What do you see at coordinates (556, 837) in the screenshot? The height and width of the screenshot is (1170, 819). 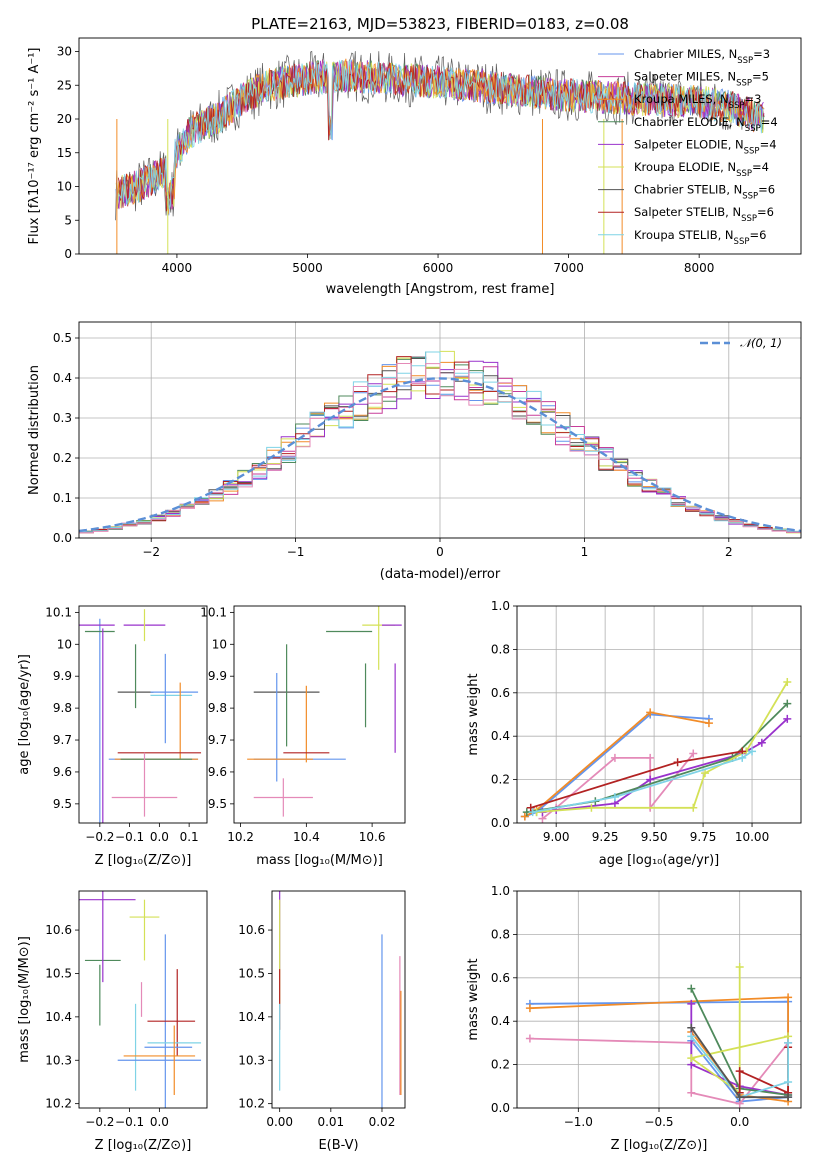 I see `x-tick-label: 9.00` at bounding box center [556, 837].